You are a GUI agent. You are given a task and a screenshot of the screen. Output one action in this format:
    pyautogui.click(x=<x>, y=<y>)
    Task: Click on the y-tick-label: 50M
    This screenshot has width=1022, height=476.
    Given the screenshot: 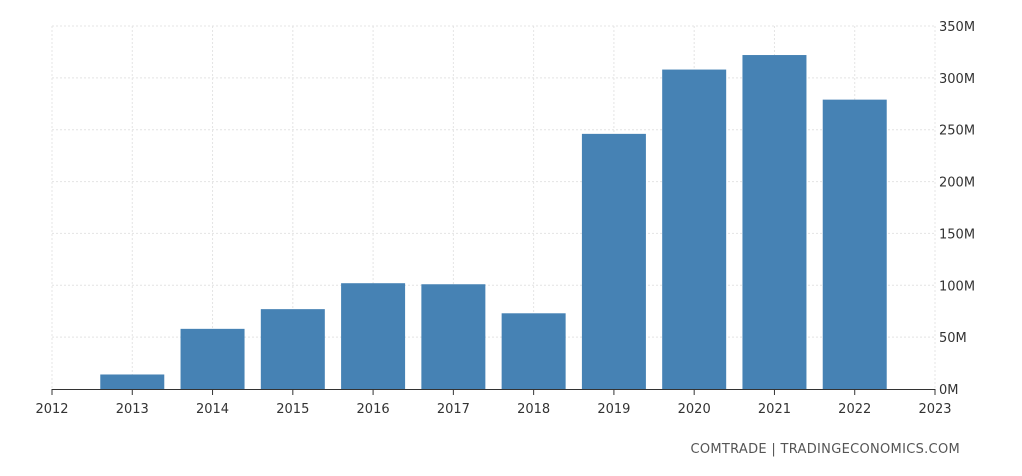 What is the action you would take?
    pyautogui.click(x=953, y=338)
    